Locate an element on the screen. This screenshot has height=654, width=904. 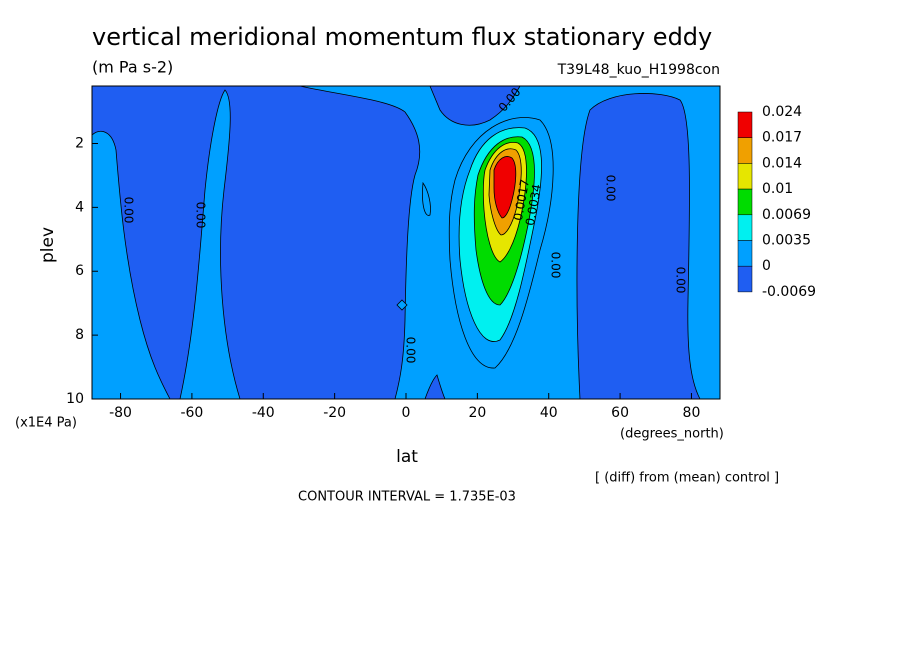
note: [ (diff) from (mean) control ] is located at coordinates (687, 478).